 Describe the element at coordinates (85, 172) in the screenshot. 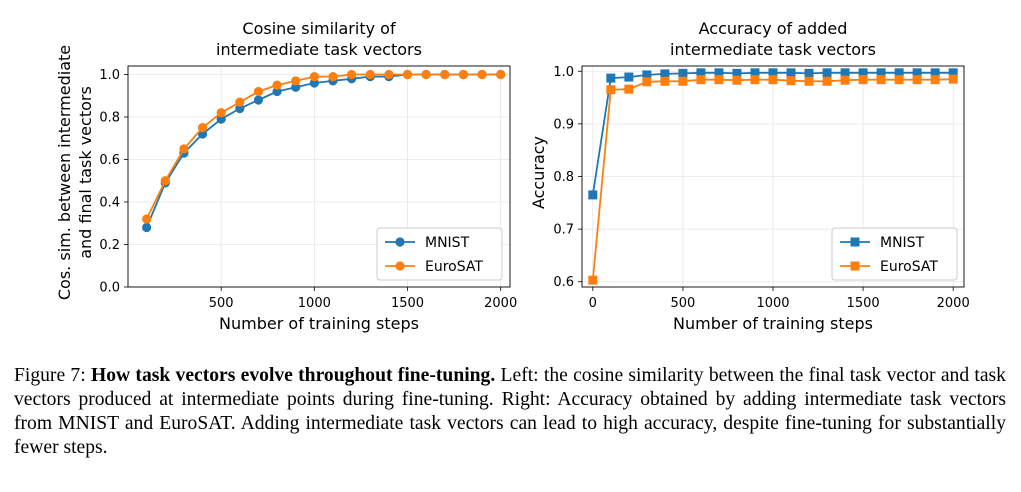

I see `y-axis-label: and final task vectors` at that location.